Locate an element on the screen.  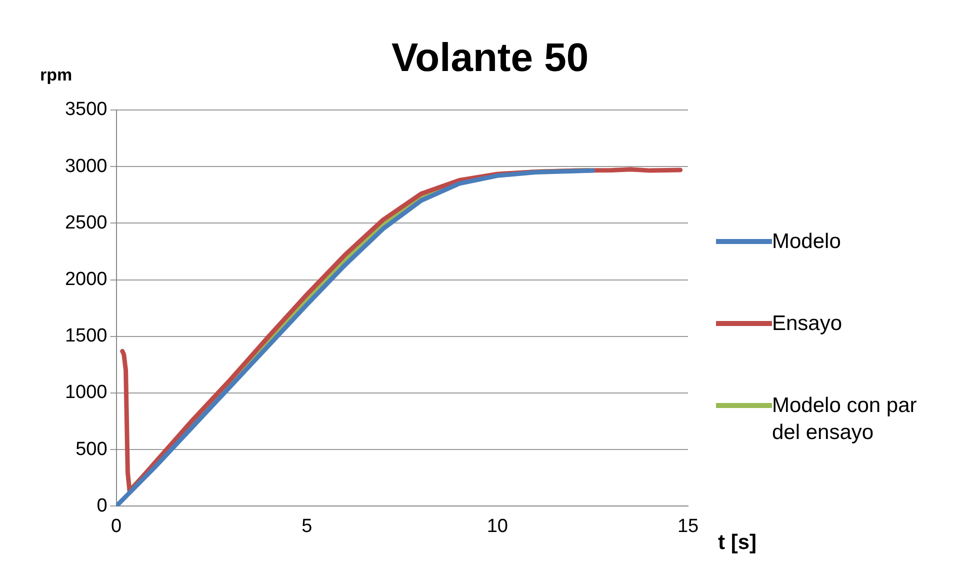
y-tick-label: 3500 is located at coordinates (86, 109).